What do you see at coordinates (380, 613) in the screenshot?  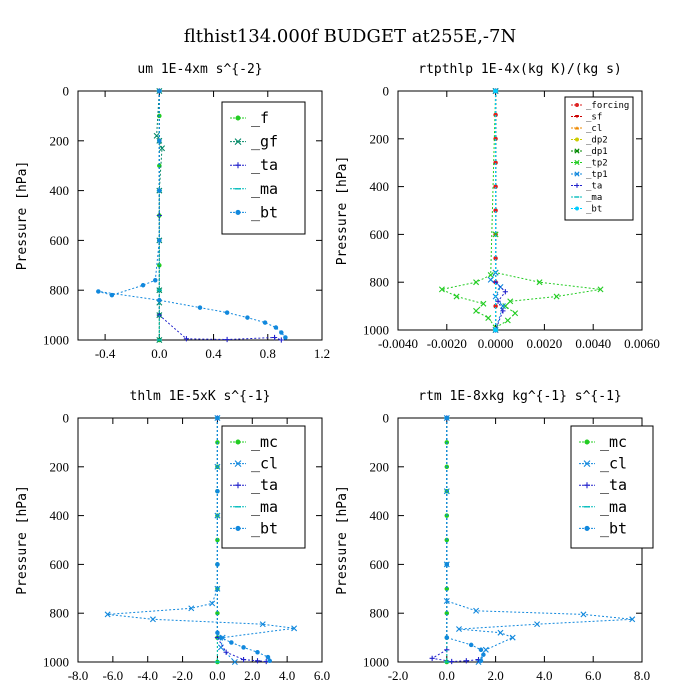 I see `panel-4-ytick-label: 800` at bounding box center [380, 613].